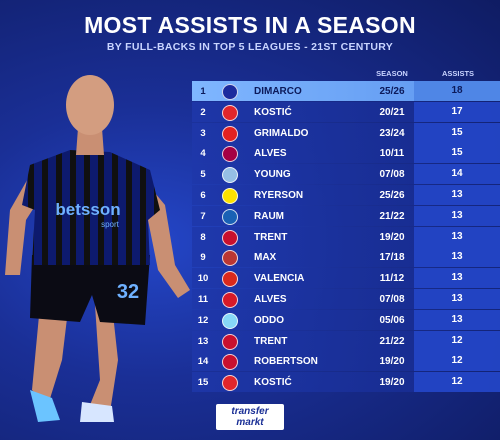 This screenshot has width=500, height=440. Describe the element at coordinates (346, 340) in the screenshot. I see `table-row: 13 TRENT 21/22 12` at that location.